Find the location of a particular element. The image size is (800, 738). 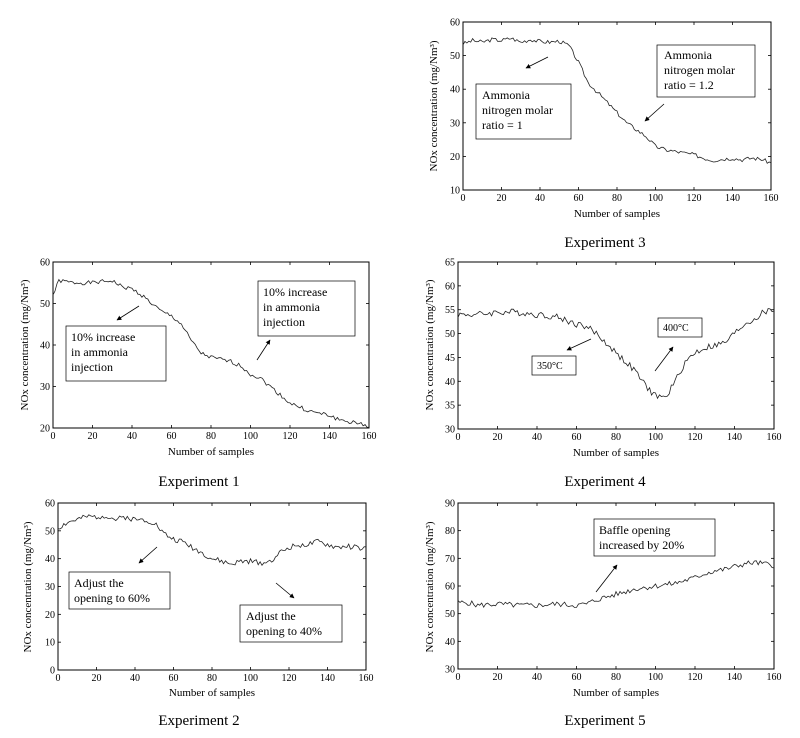

chart-caption: Experiment 2 is located at coordinates (198, 721).